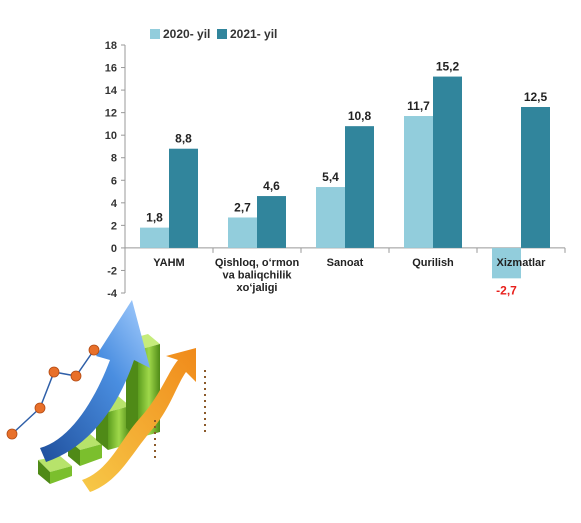 The width and height of the screenshot is (581, 523). Describe the element at coordinates (111, 46) in the screenshot. I see `y-tick-label: 18` at that location.